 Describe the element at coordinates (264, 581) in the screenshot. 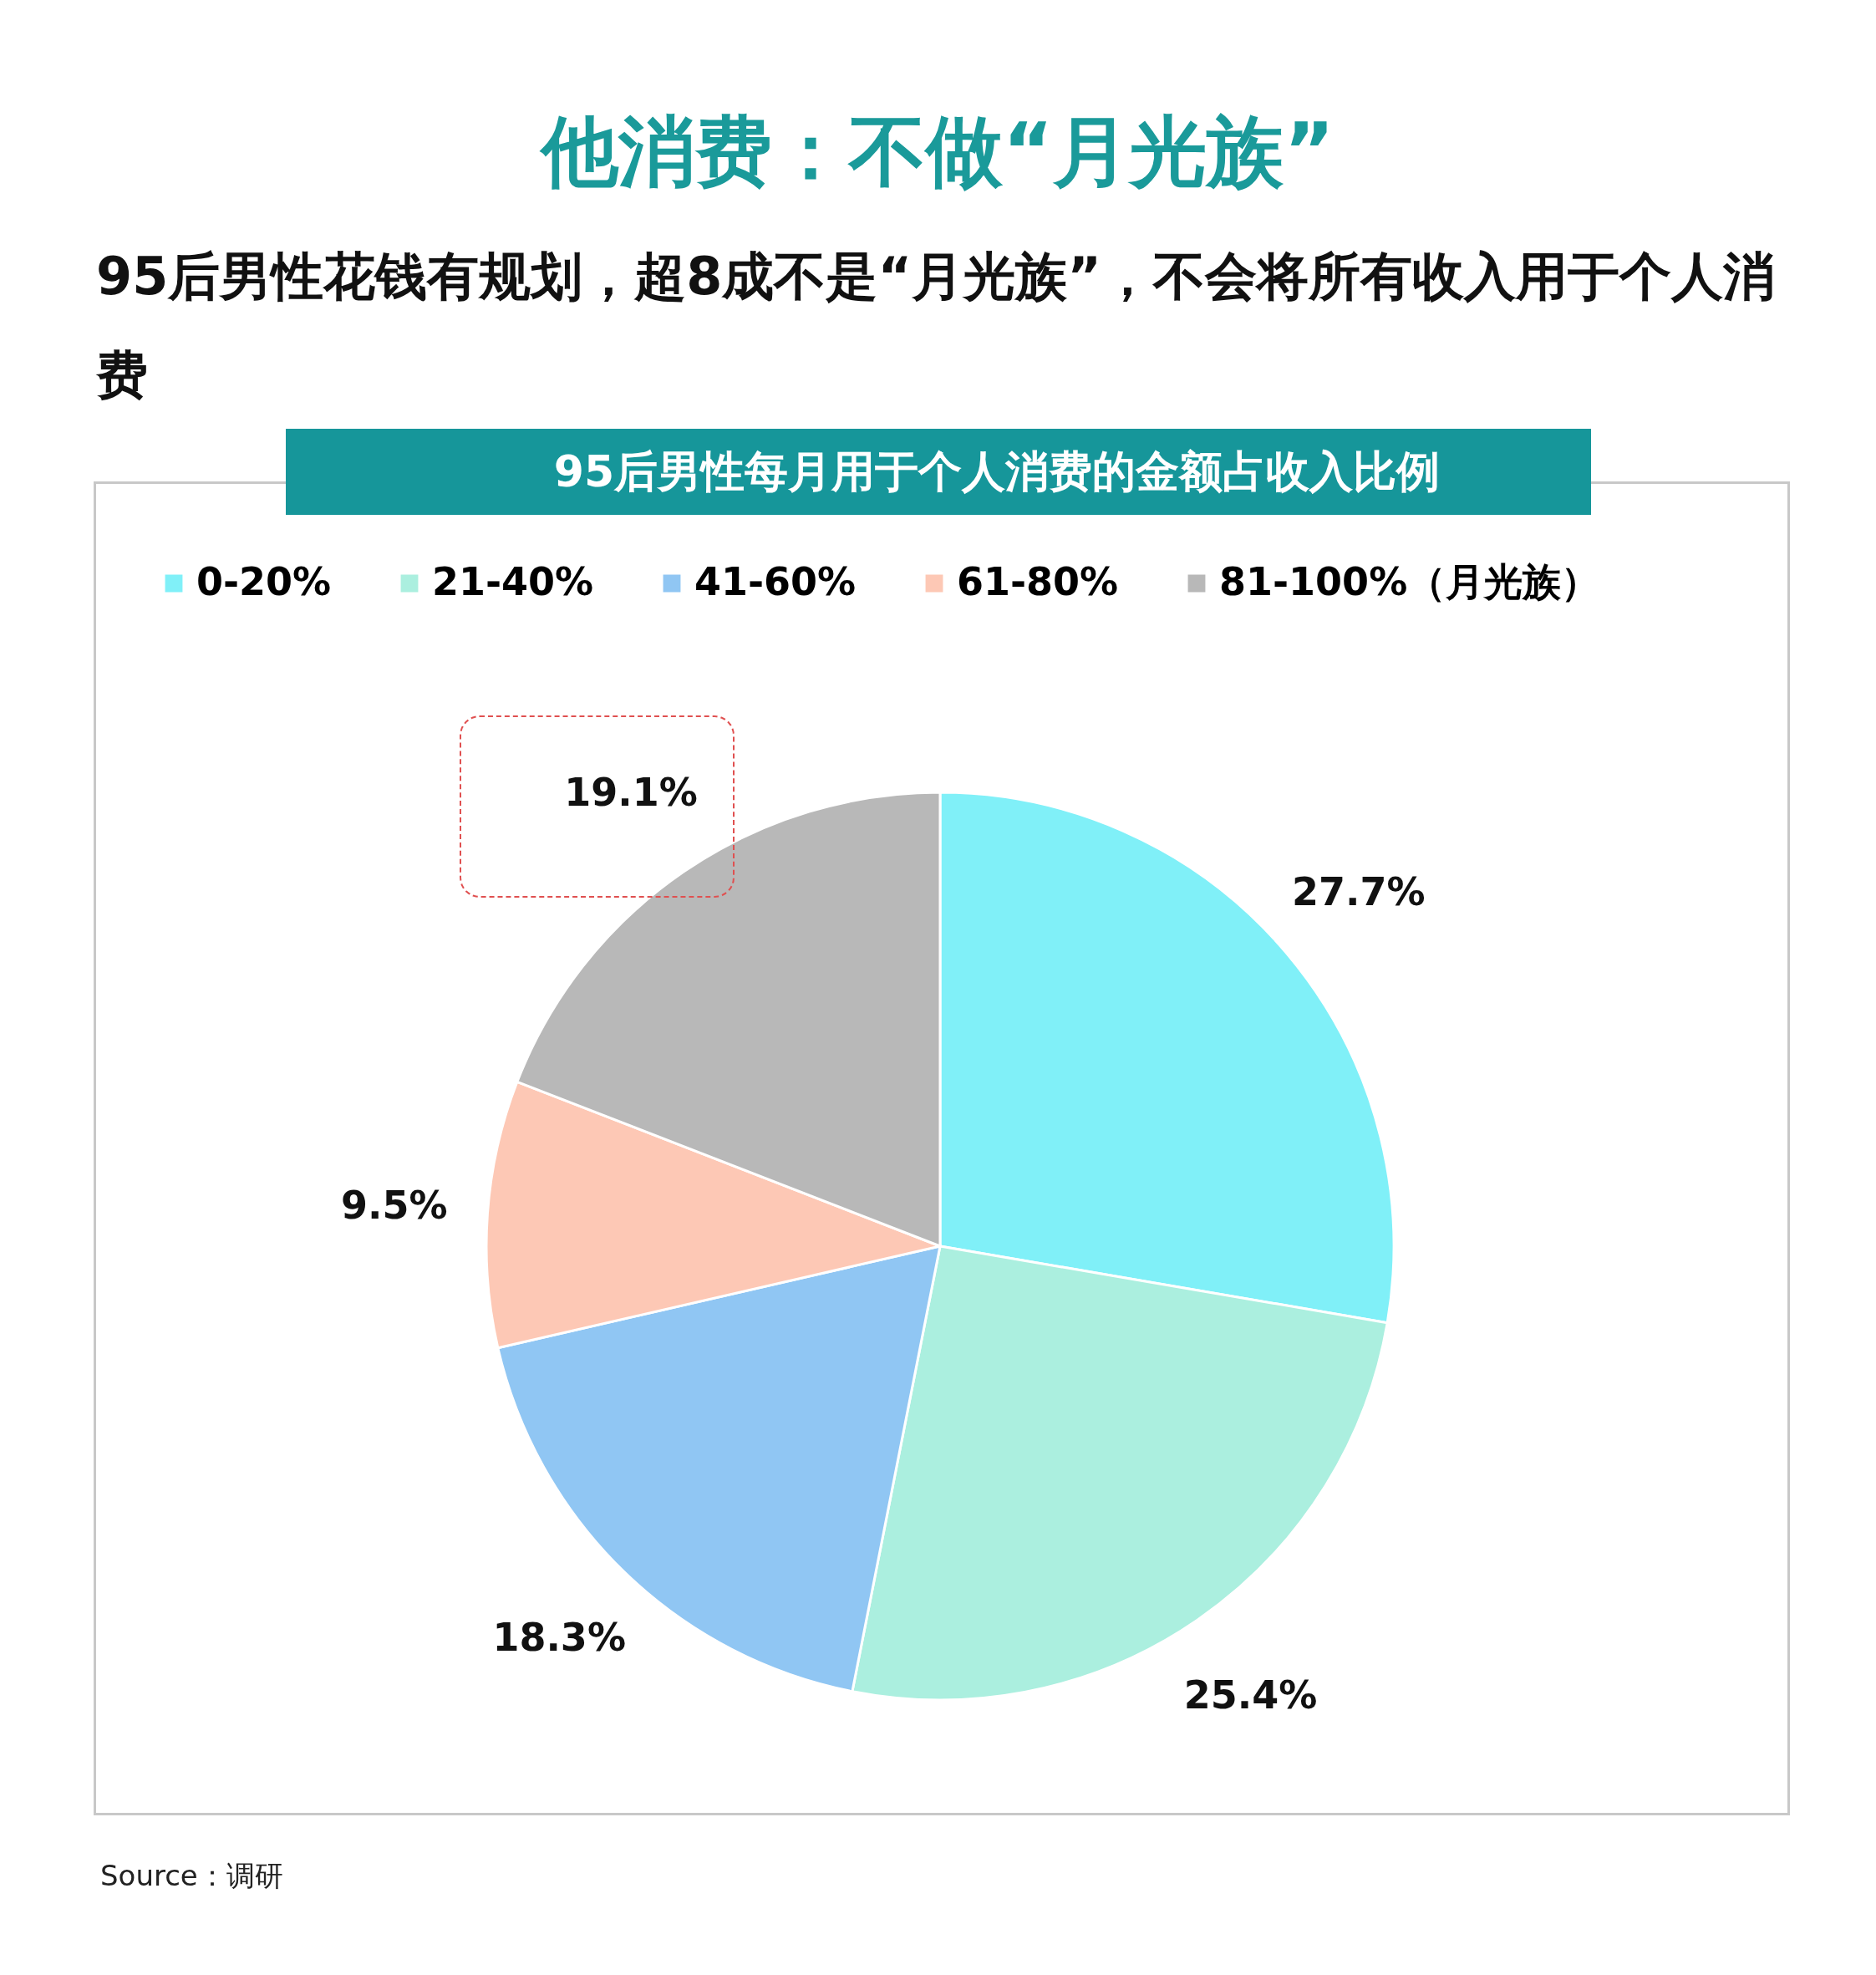

I see `legend-label: 0-20%` at that location.